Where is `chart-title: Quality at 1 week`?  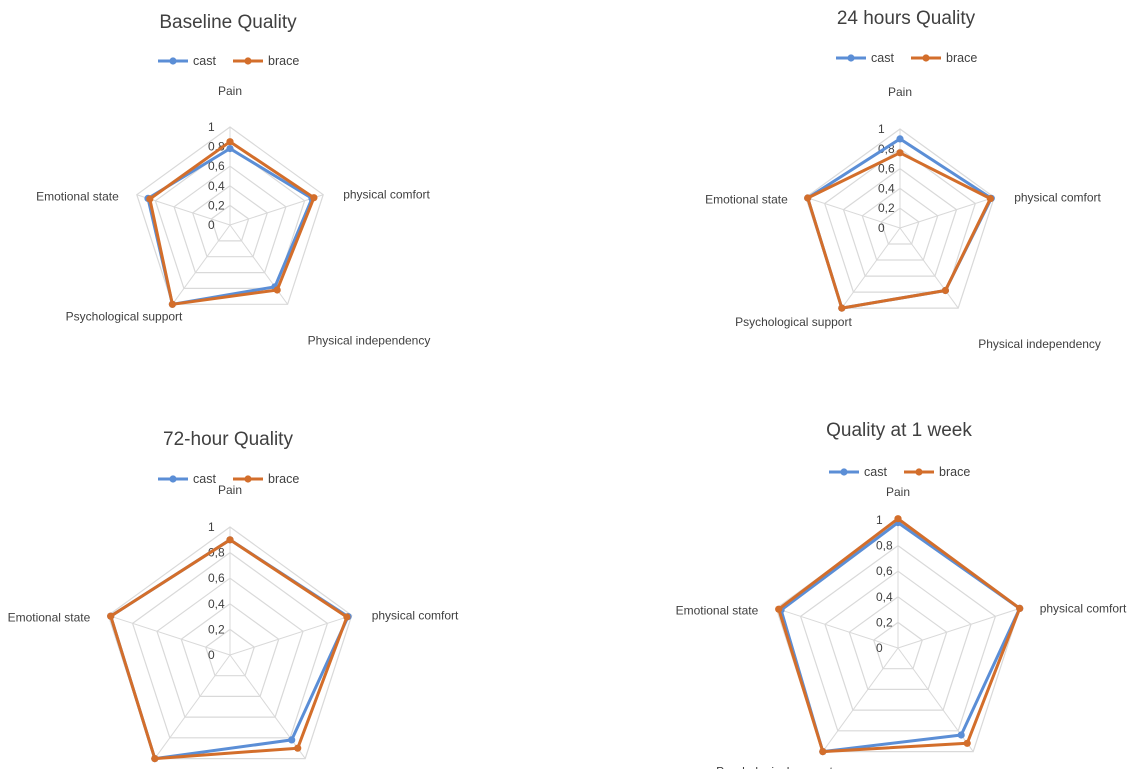
chart-title: Quality at 1 week is located at coordinates (899, 430).